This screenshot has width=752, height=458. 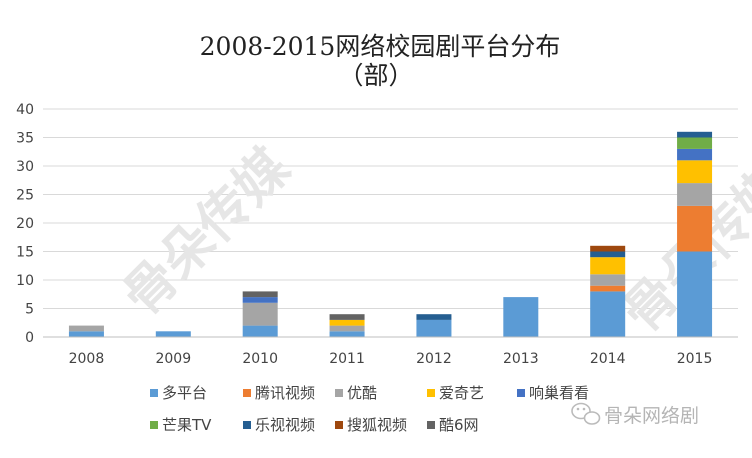 What do you see at coordinates (559, 393) in the screenshot?
I see `legend-label: 响巢看看` at bounding box center [559, 393].